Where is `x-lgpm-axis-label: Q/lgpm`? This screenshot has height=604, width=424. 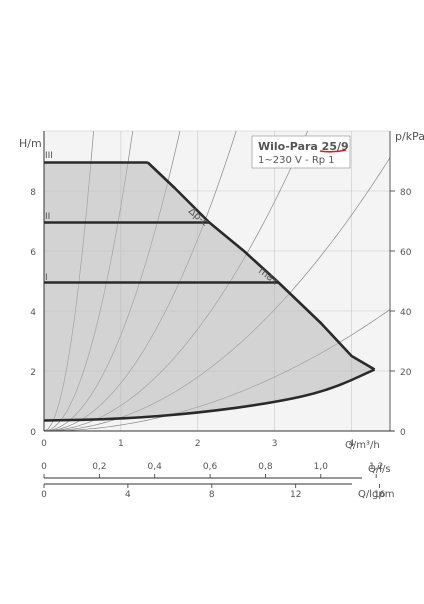 x-lgpm-axis-label: Q/lgpm is located at coordinates (376, 494).